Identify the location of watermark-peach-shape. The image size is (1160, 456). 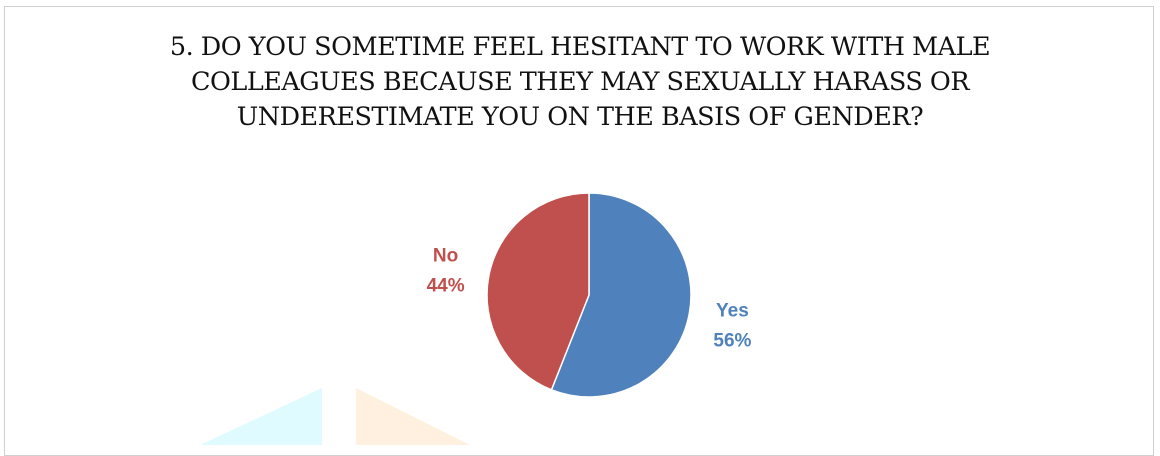
(413, 416).